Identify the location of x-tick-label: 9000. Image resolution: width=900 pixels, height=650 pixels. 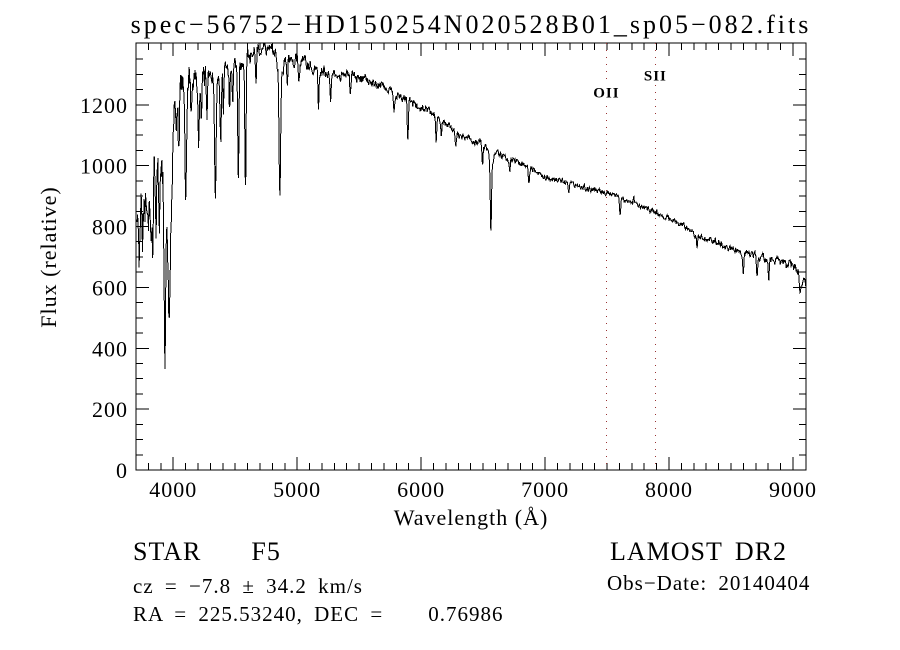
(793, 489).